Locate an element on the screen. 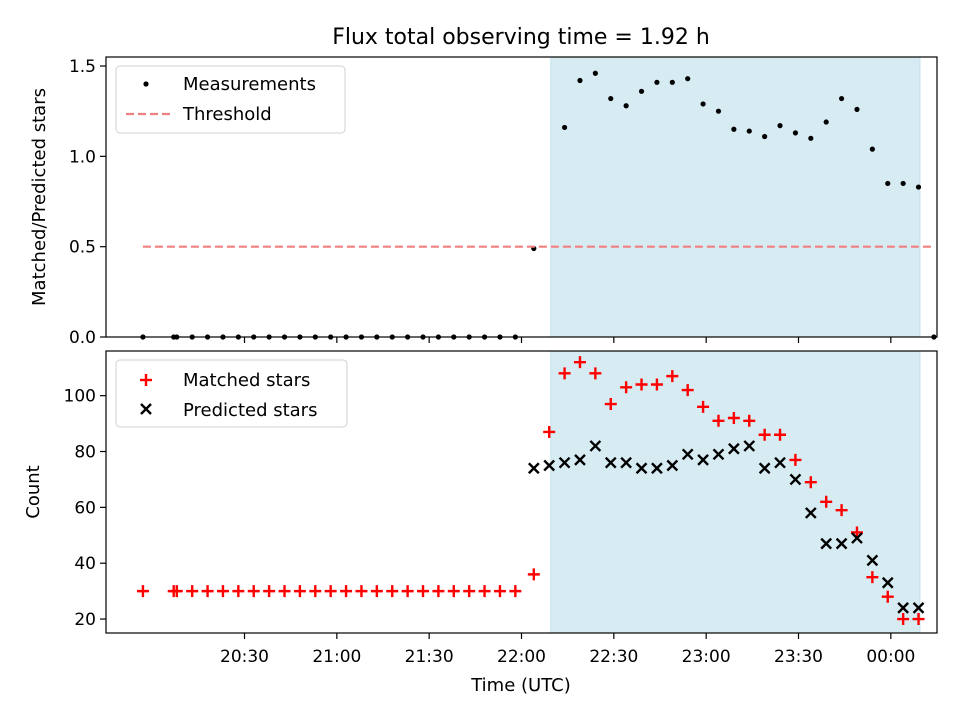 The image size is (960, 720). y-tick-label: 0.0 is located at coordinates (82, 338).